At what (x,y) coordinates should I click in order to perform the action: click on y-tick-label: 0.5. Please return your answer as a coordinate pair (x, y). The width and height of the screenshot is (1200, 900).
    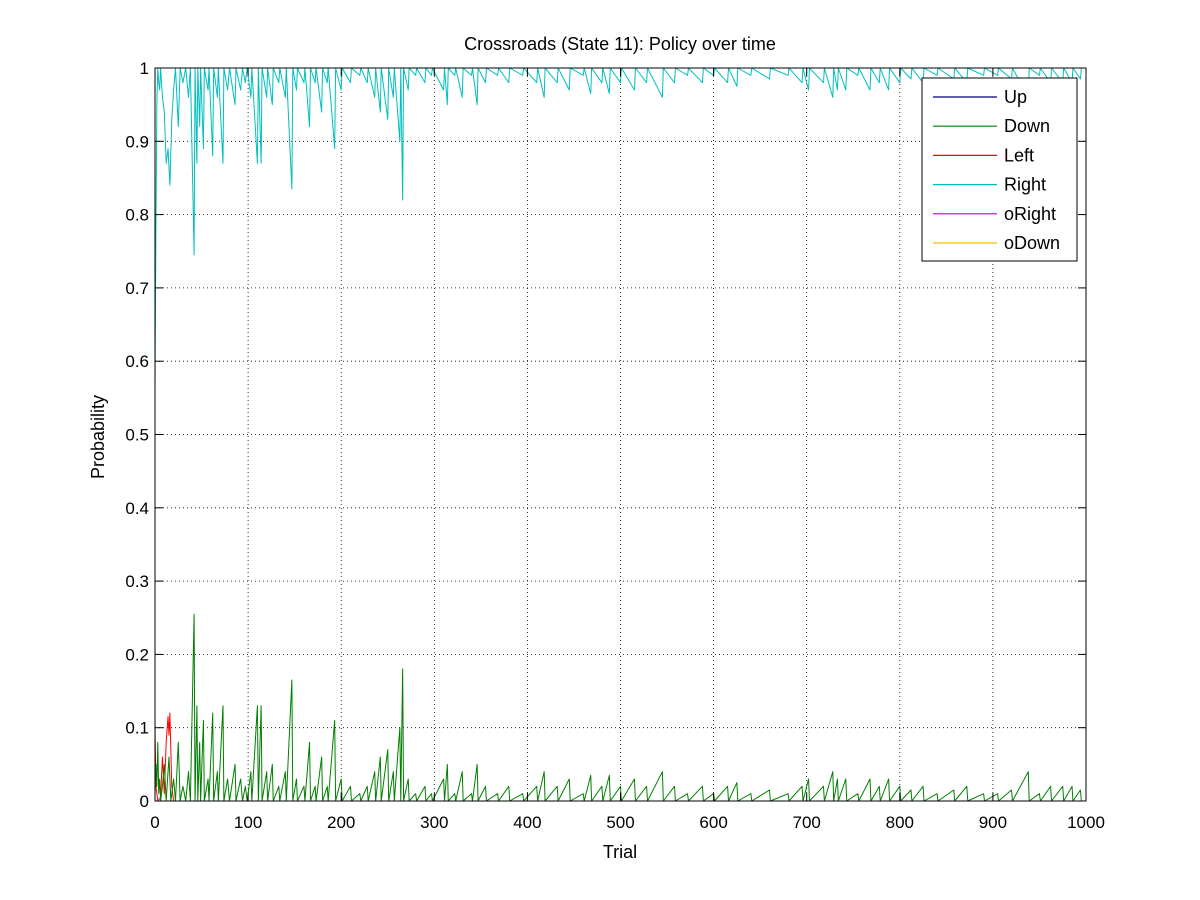
    Looking at the image, I should click on (137, 435).